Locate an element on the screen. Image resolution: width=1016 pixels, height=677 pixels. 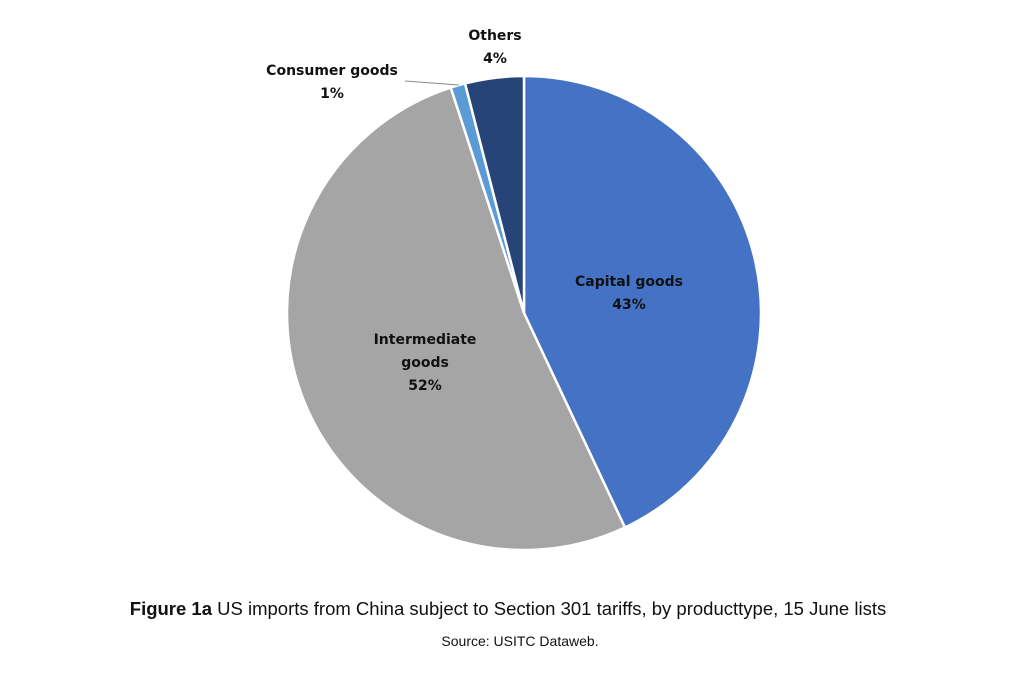
source-note: Source: USITC Dataweb. is located at coordinates (520, 641).